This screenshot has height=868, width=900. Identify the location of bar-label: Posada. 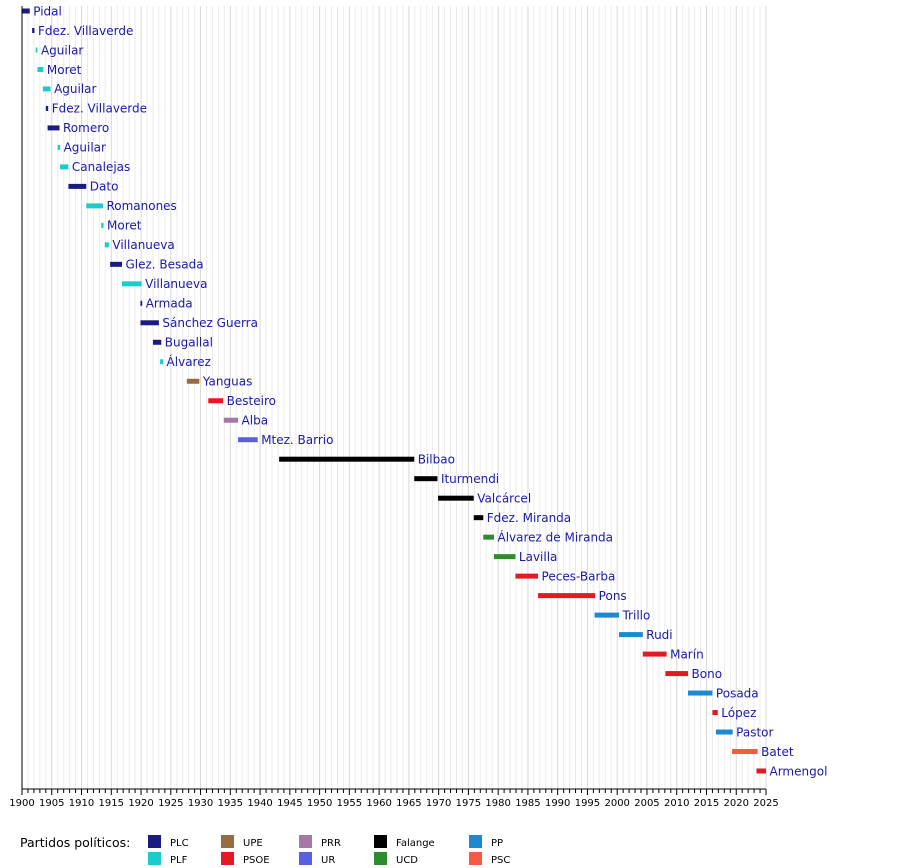
(737, 693).